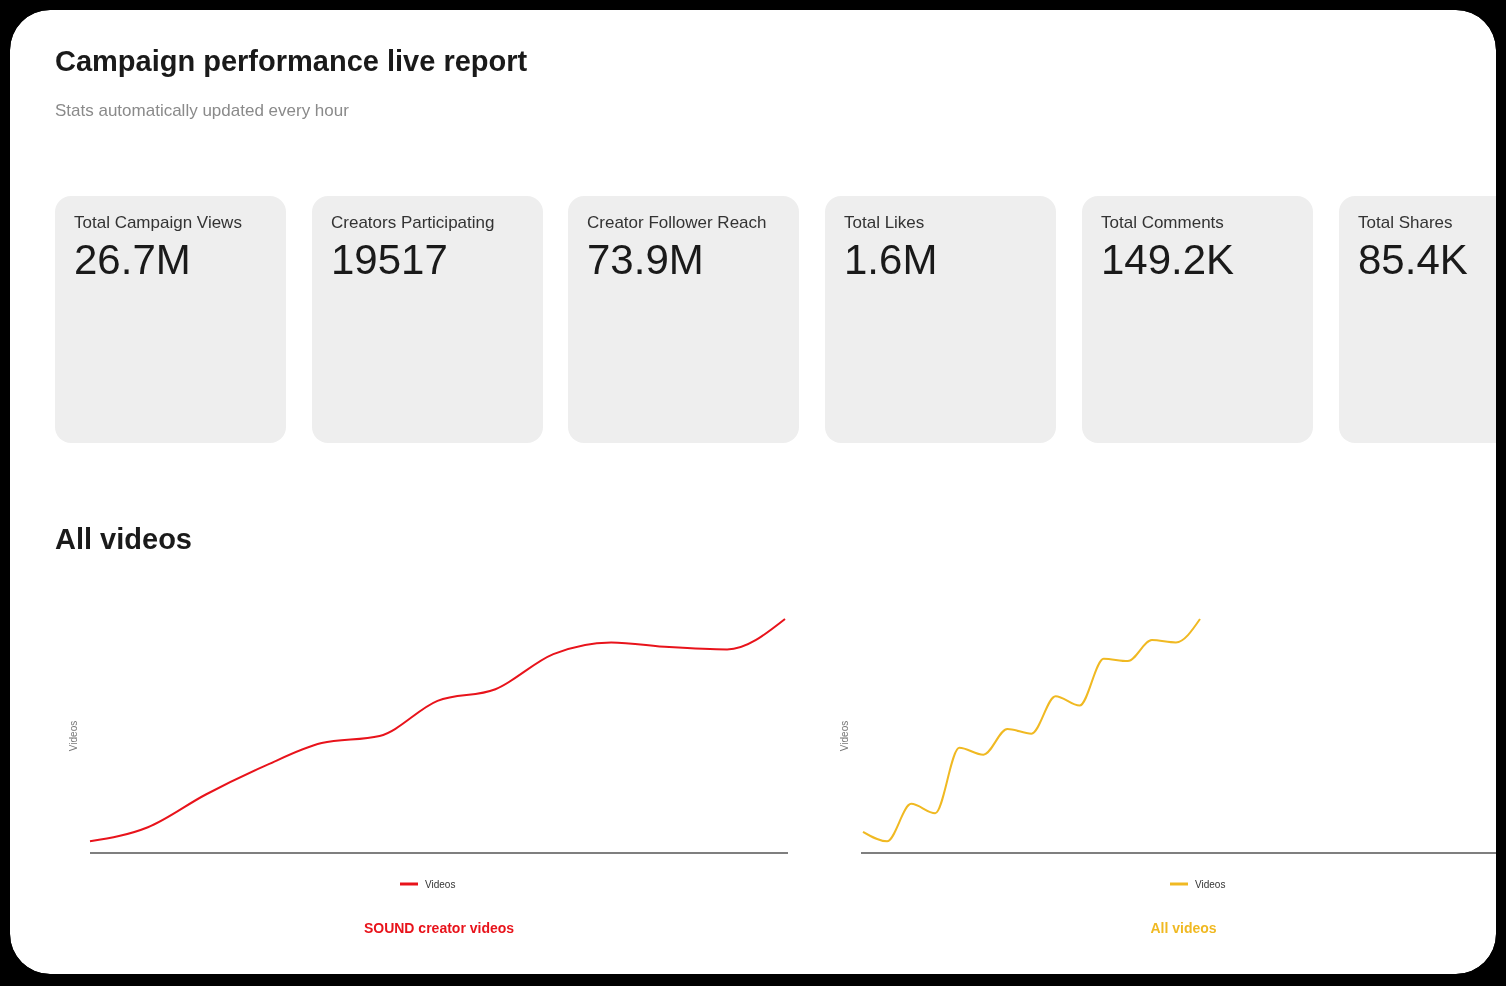  What do you see at coordinates (884, 222) in the screenshot?
I see `category-label: Total Likes` at bounding box center [884, 222].